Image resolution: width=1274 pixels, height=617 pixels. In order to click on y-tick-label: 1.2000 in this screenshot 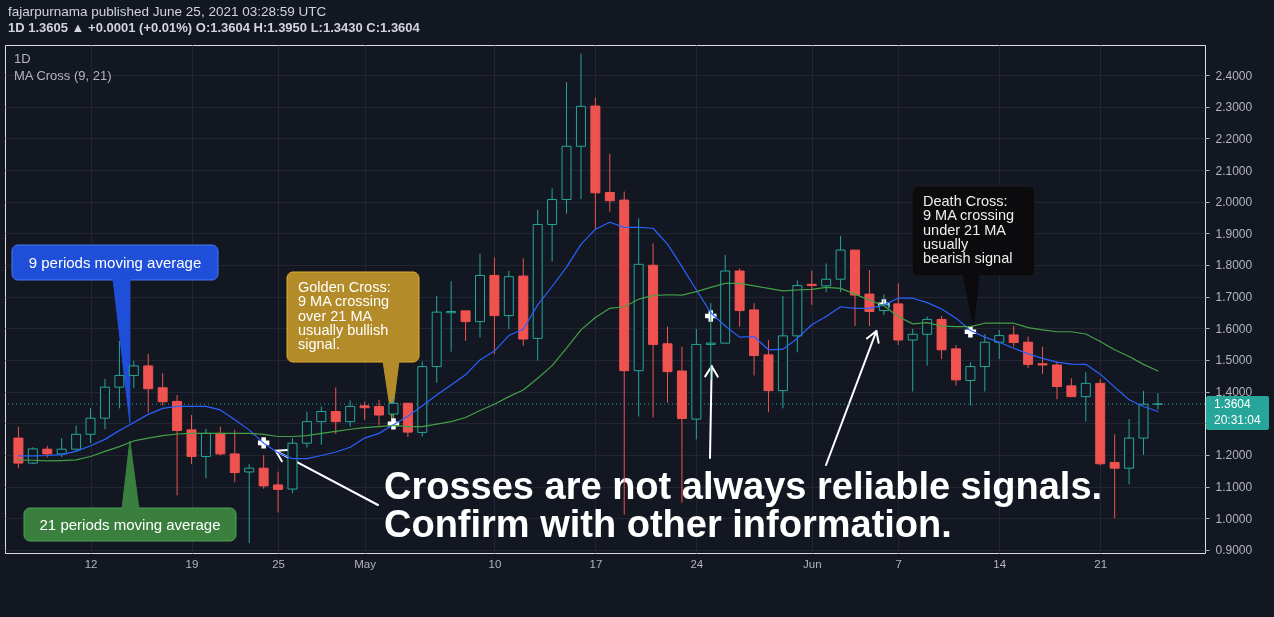, I will do `click(1234, 455)`.